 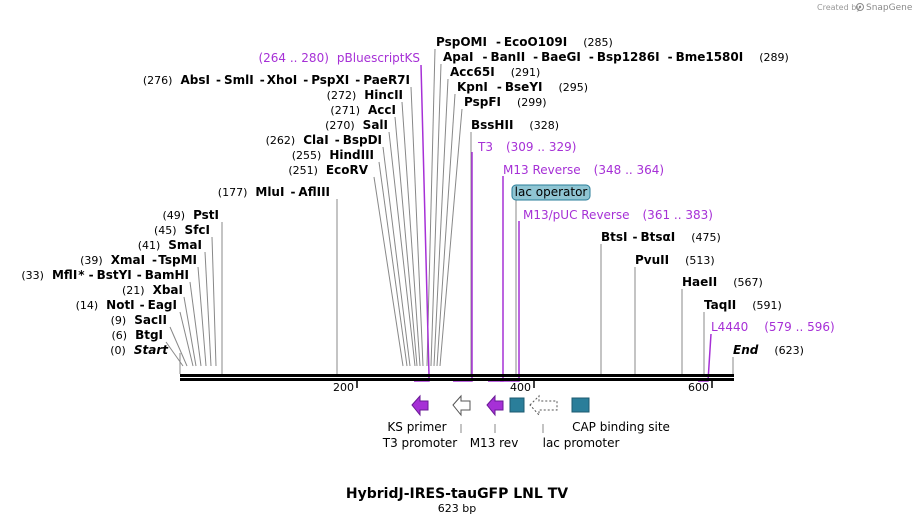 What do you see at coordinates (661, 237) in the screenshot?
I see `site-btsi: BtsI - BtsαI (475)` at bounding box center [661, 237].